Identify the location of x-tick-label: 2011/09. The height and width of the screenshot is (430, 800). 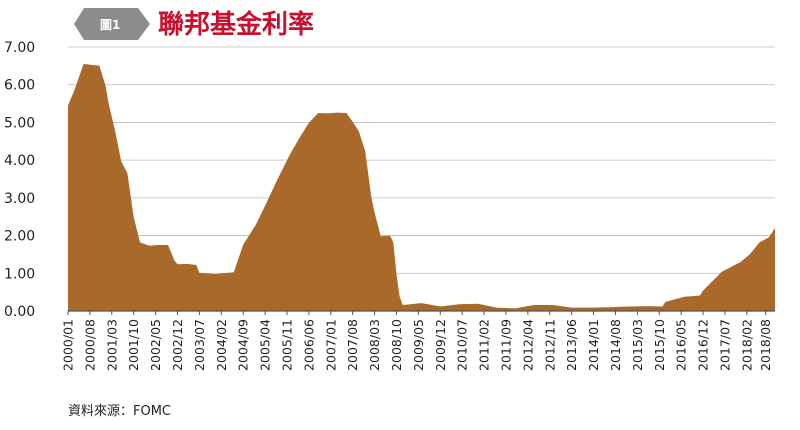
(506, 345).